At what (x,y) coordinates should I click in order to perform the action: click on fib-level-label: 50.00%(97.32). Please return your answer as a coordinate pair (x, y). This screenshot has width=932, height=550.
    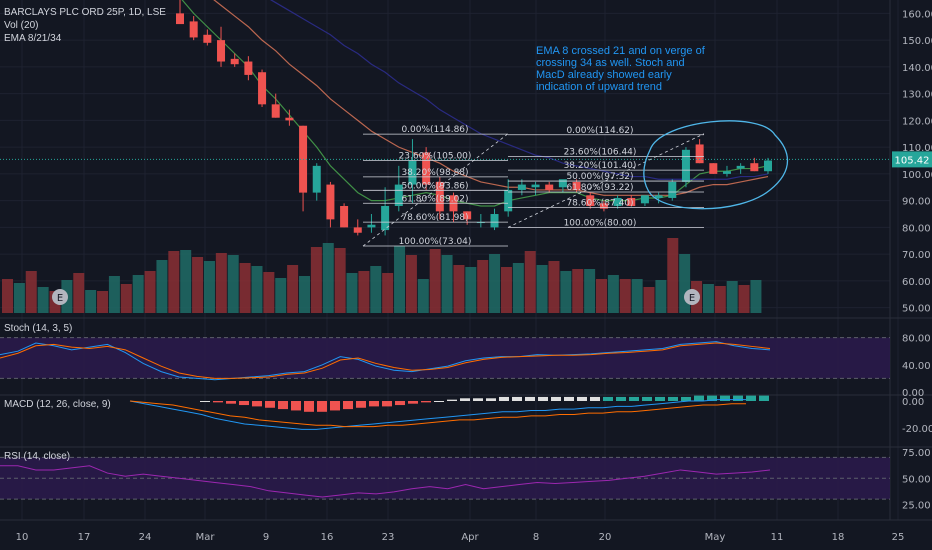
    Looking at the image, I should click on (599, 177).